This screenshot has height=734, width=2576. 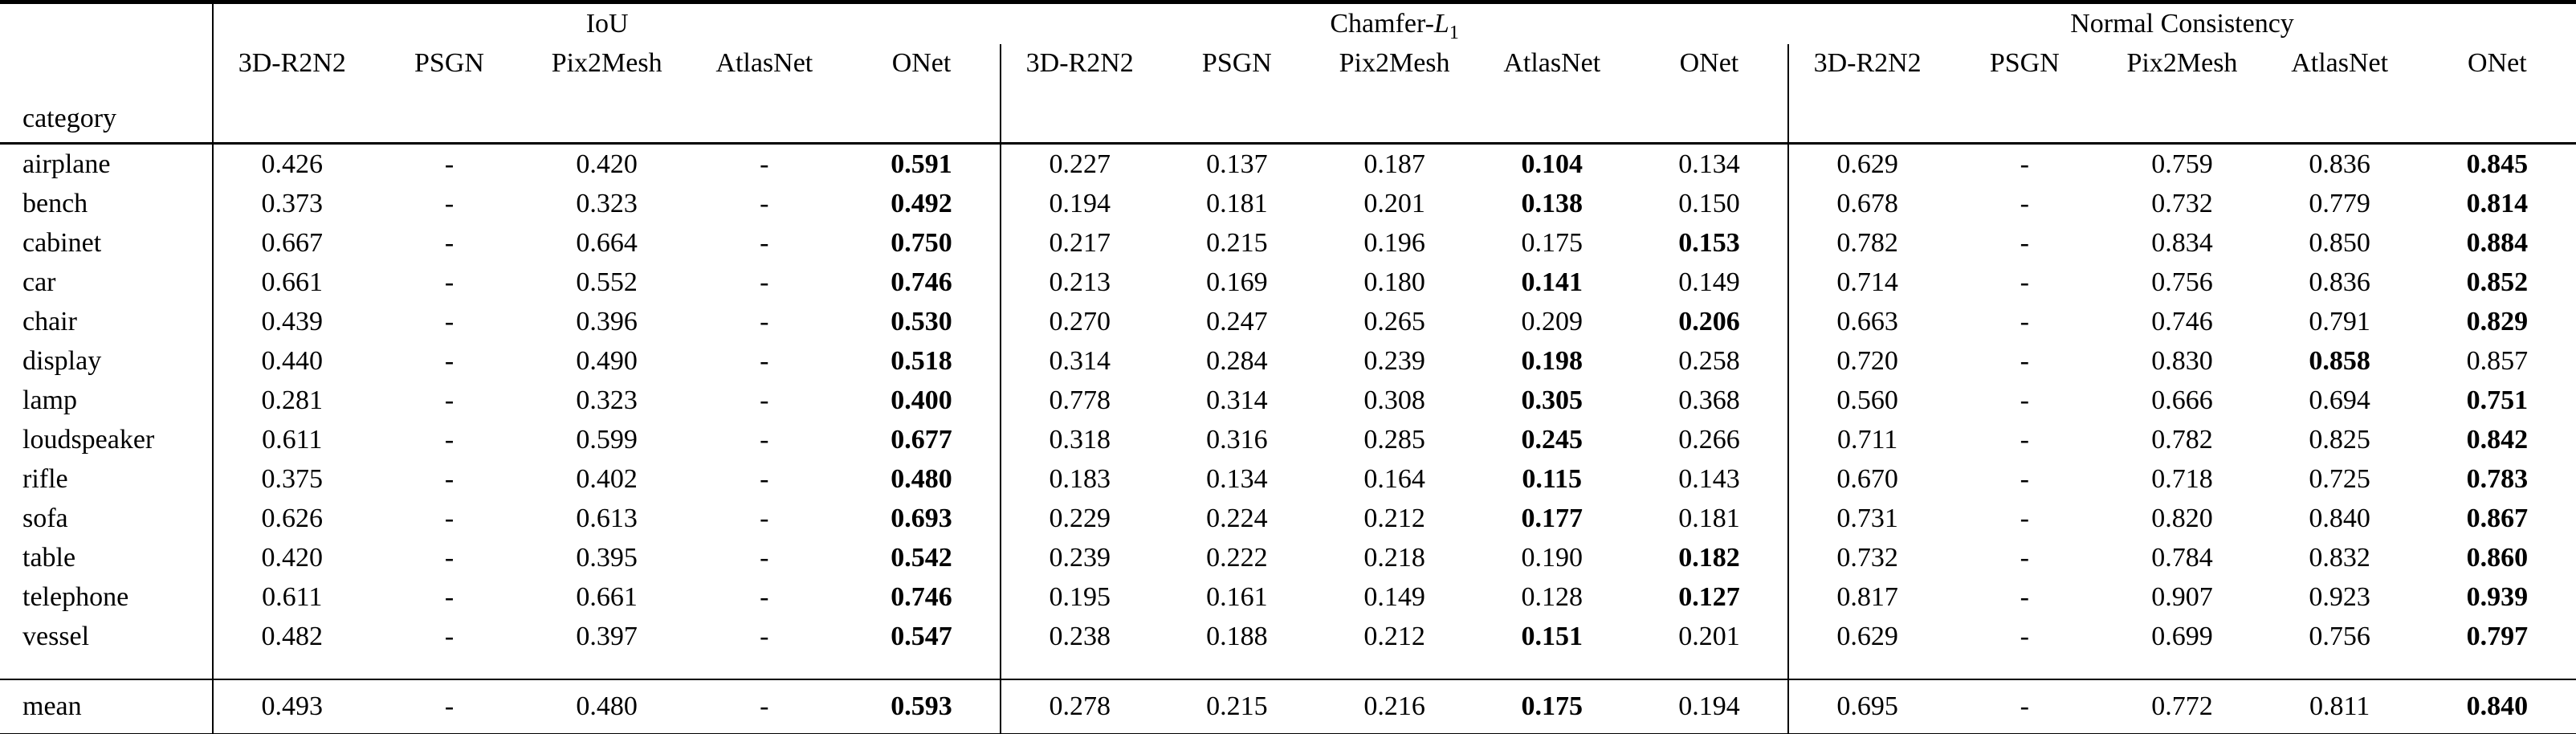 What do you see at coordinates (107, 114) in the screenshot?
I see `category-label: category` at bounding box center [107, 114].